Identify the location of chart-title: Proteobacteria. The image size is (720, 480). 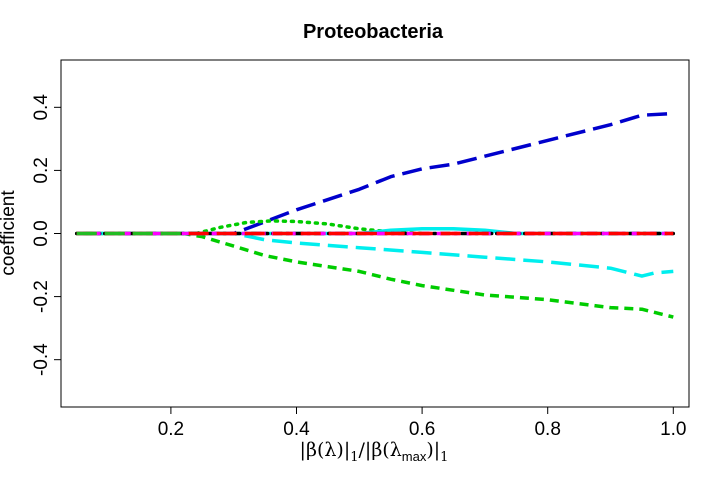
(373, 32).